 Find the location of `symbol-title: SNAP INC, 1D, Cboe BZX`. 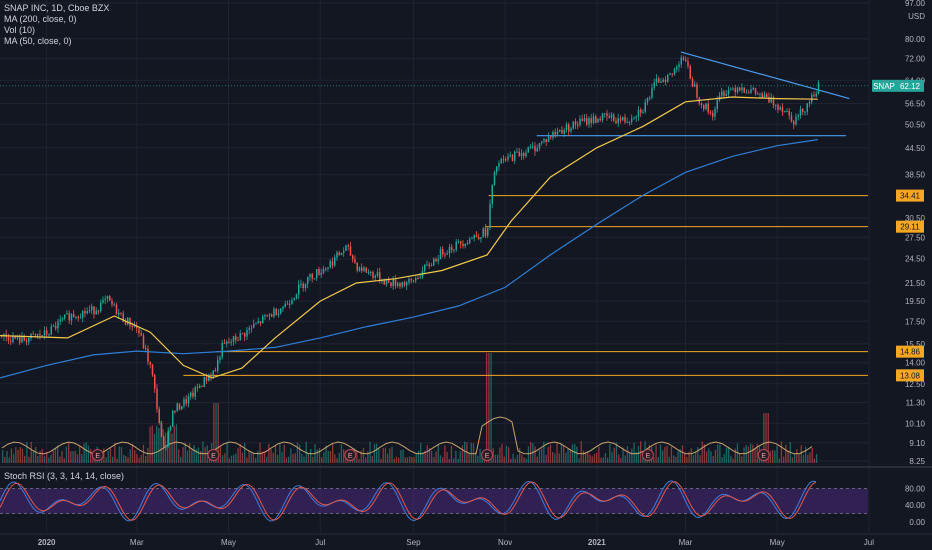

symbol-title: SNAP INC, 1D, Cboe BZX is located at coordinates (57, 8).